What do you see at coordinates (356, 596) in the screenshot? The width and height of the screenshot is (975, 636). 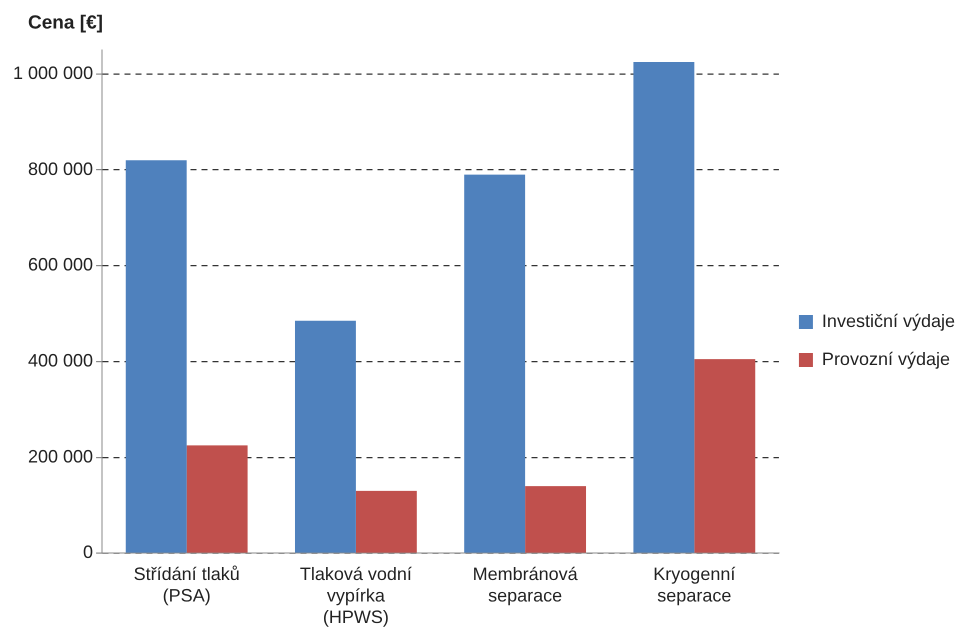 I see `x-tick-label: Tlaková vodní vypírka (HPWS)` at bounding box center [356, 596].